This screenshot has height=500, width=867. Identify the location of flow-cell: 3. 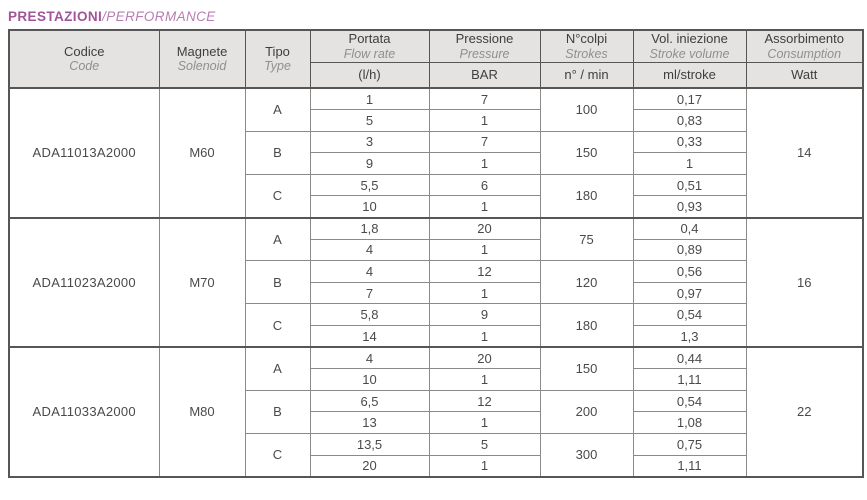
(369, 142).